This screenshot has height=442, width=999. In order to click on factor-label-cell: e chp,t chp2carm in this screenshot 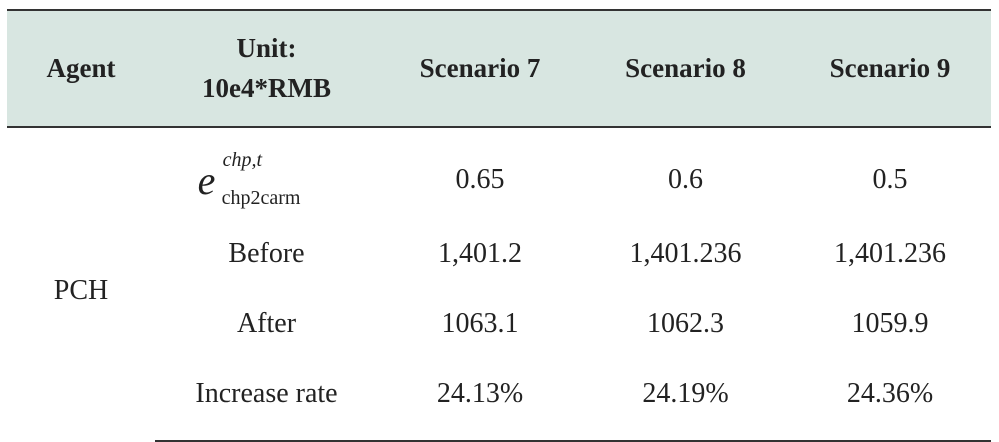, I will do `click(266, 173)`.